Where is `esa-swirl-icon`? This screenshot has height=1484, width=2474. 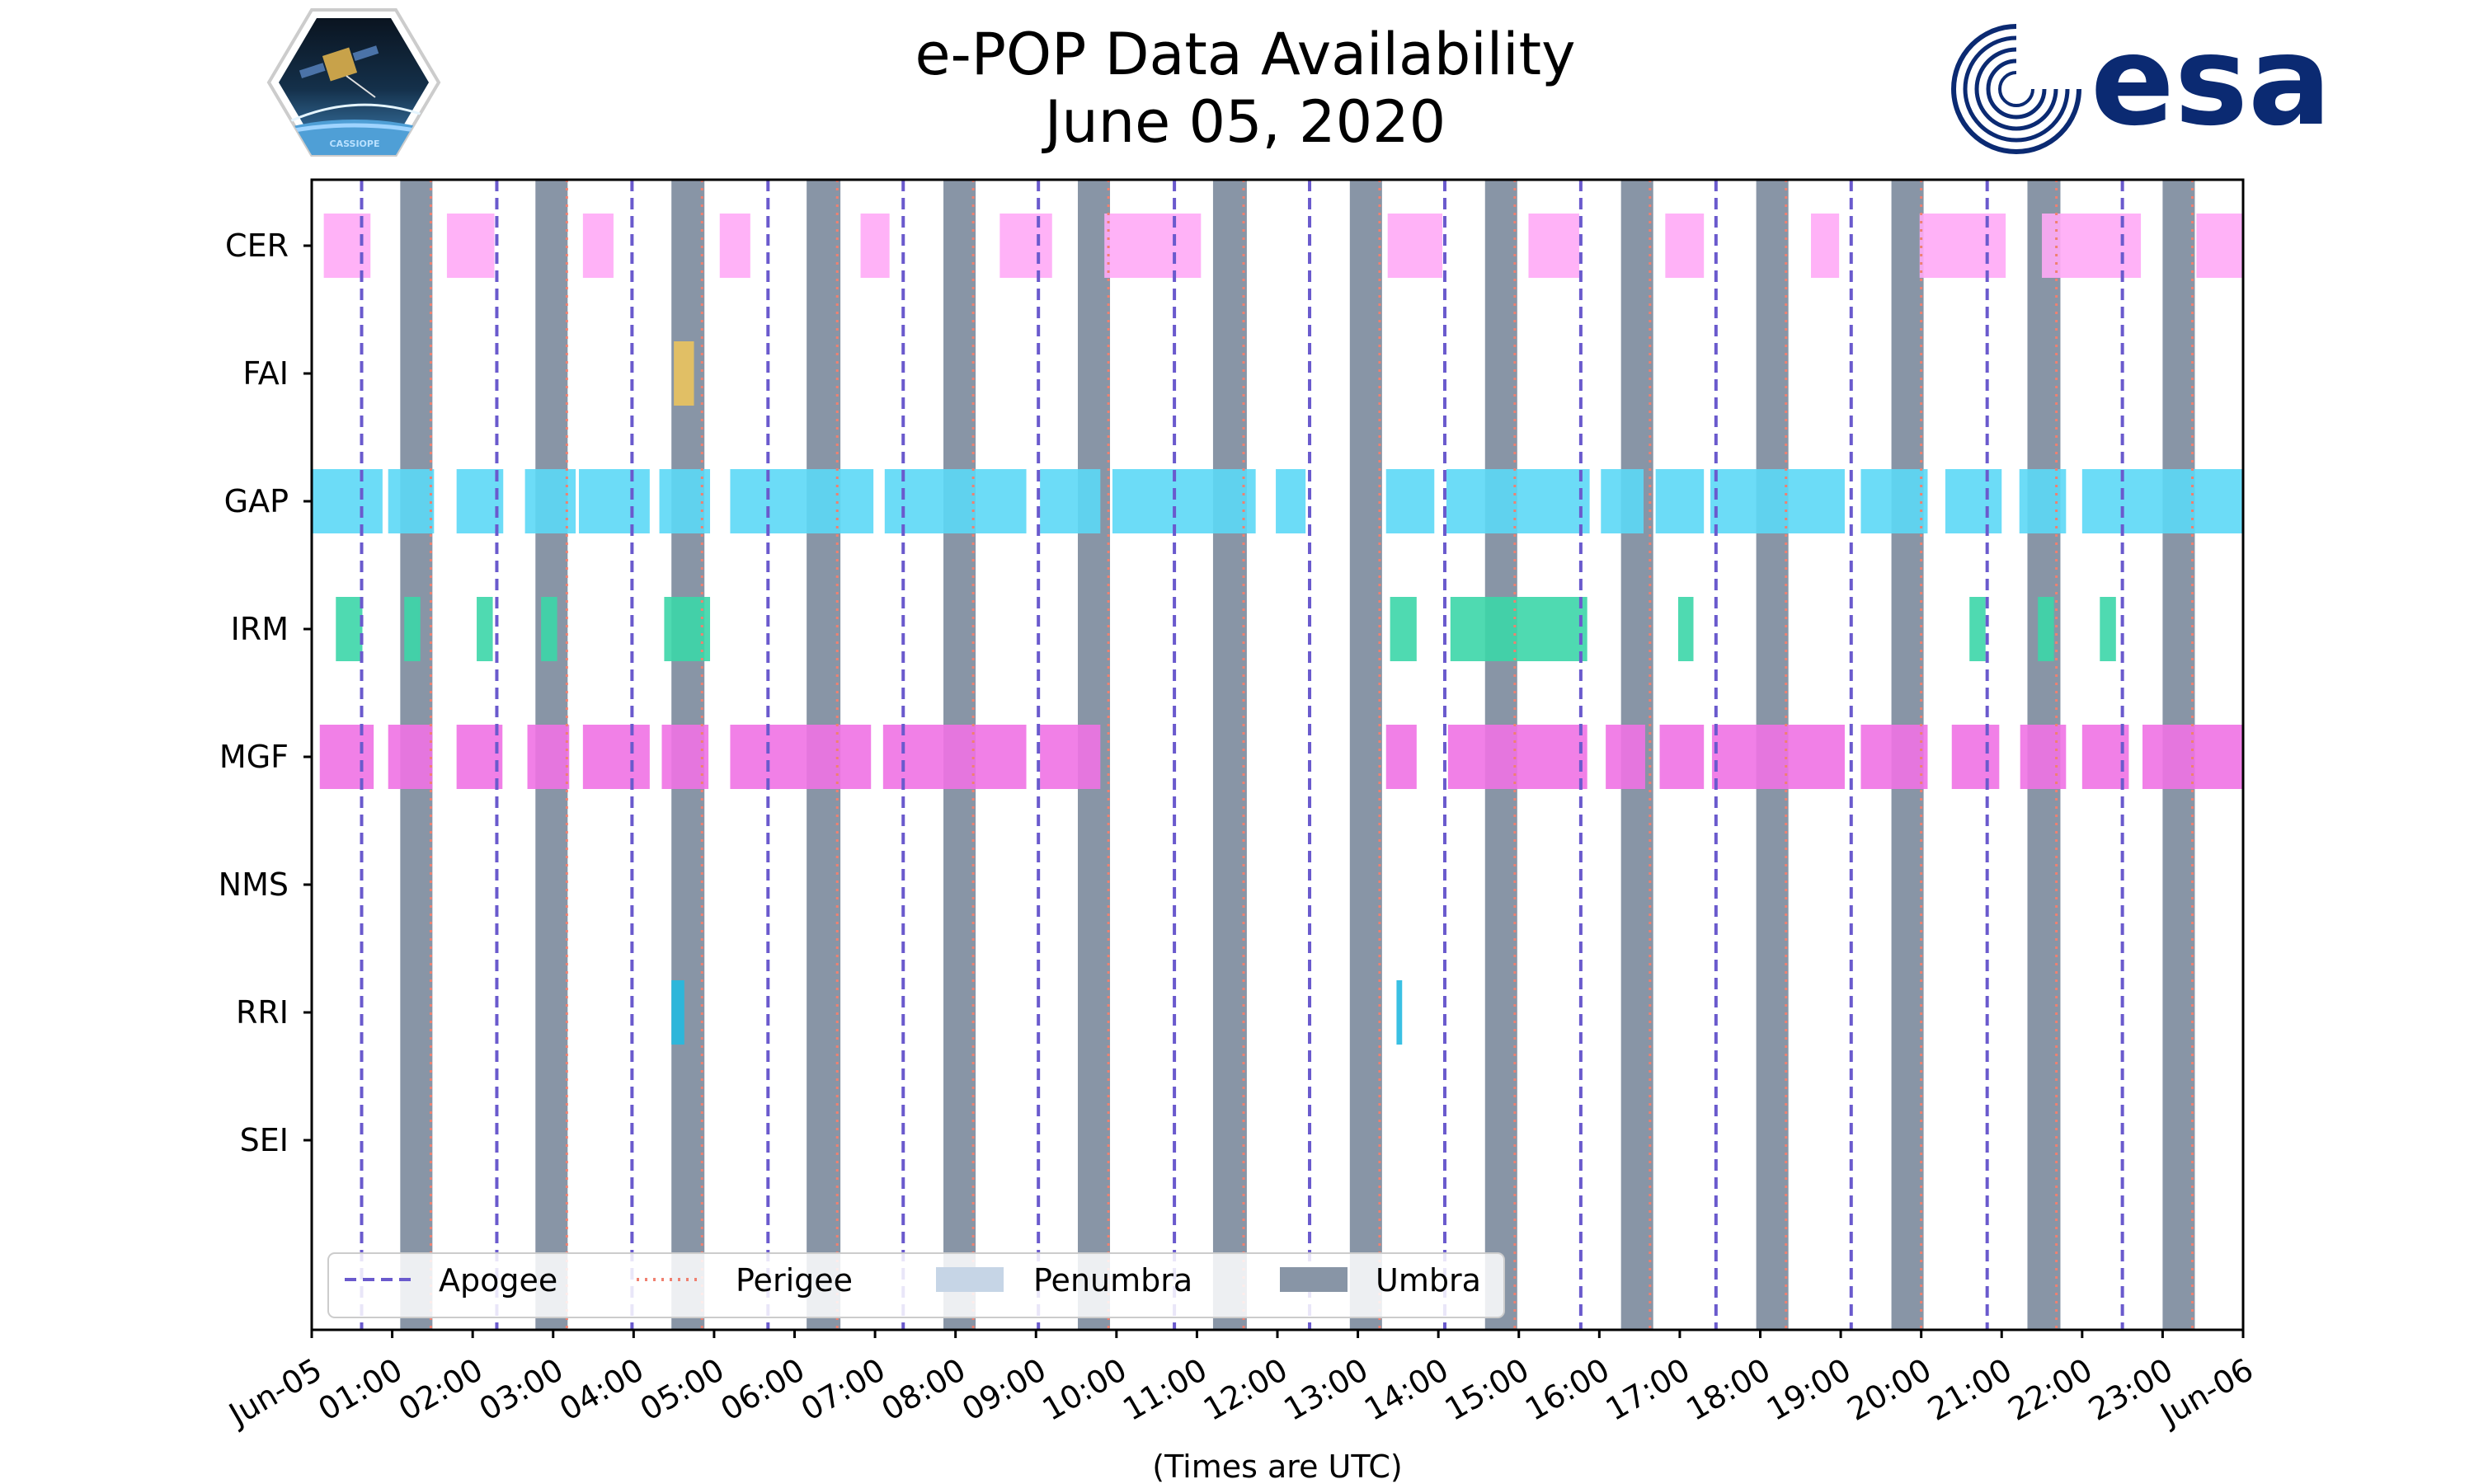
esa-swirl-icon is located at coordinates (2016, 89).